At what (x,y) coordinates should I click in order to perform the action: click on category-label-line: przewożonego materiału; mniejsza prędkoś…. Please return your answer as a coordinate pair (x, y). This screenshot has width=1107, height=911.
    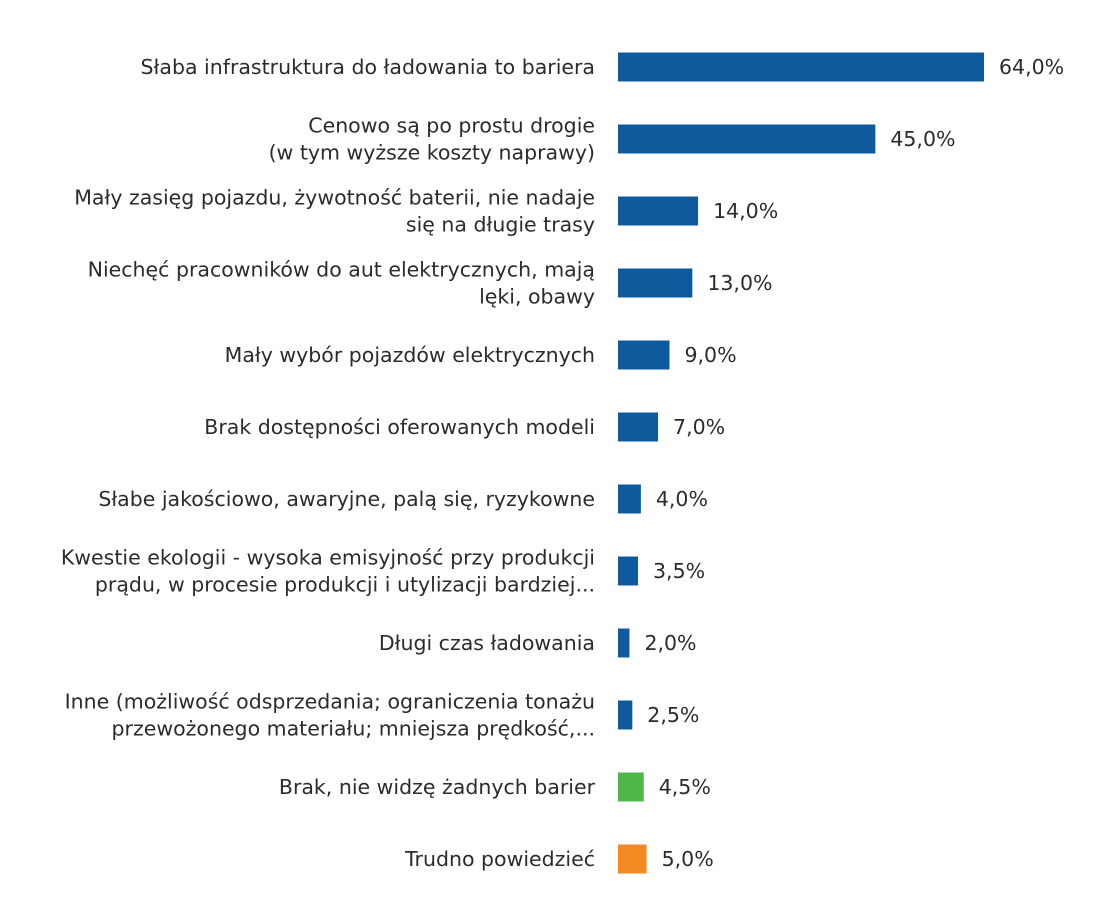
    Looking at the image, I should click on (353, 729).